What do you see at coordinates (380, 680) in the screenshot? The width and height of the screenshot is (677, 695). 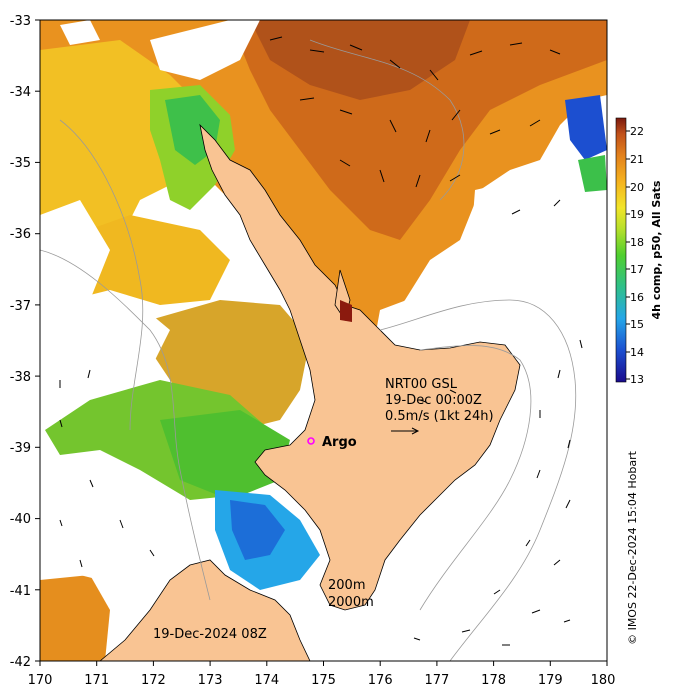 I see `lon-tick-label: 176` at bounding box center [380, 680].